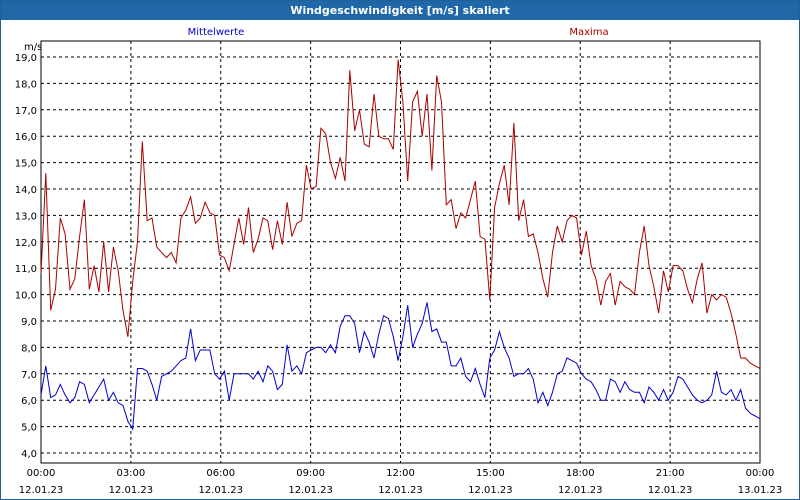  Describe the element at coordinates (29, 401) in the screenshot. I see `y-tick-label: 6,0` at that location.